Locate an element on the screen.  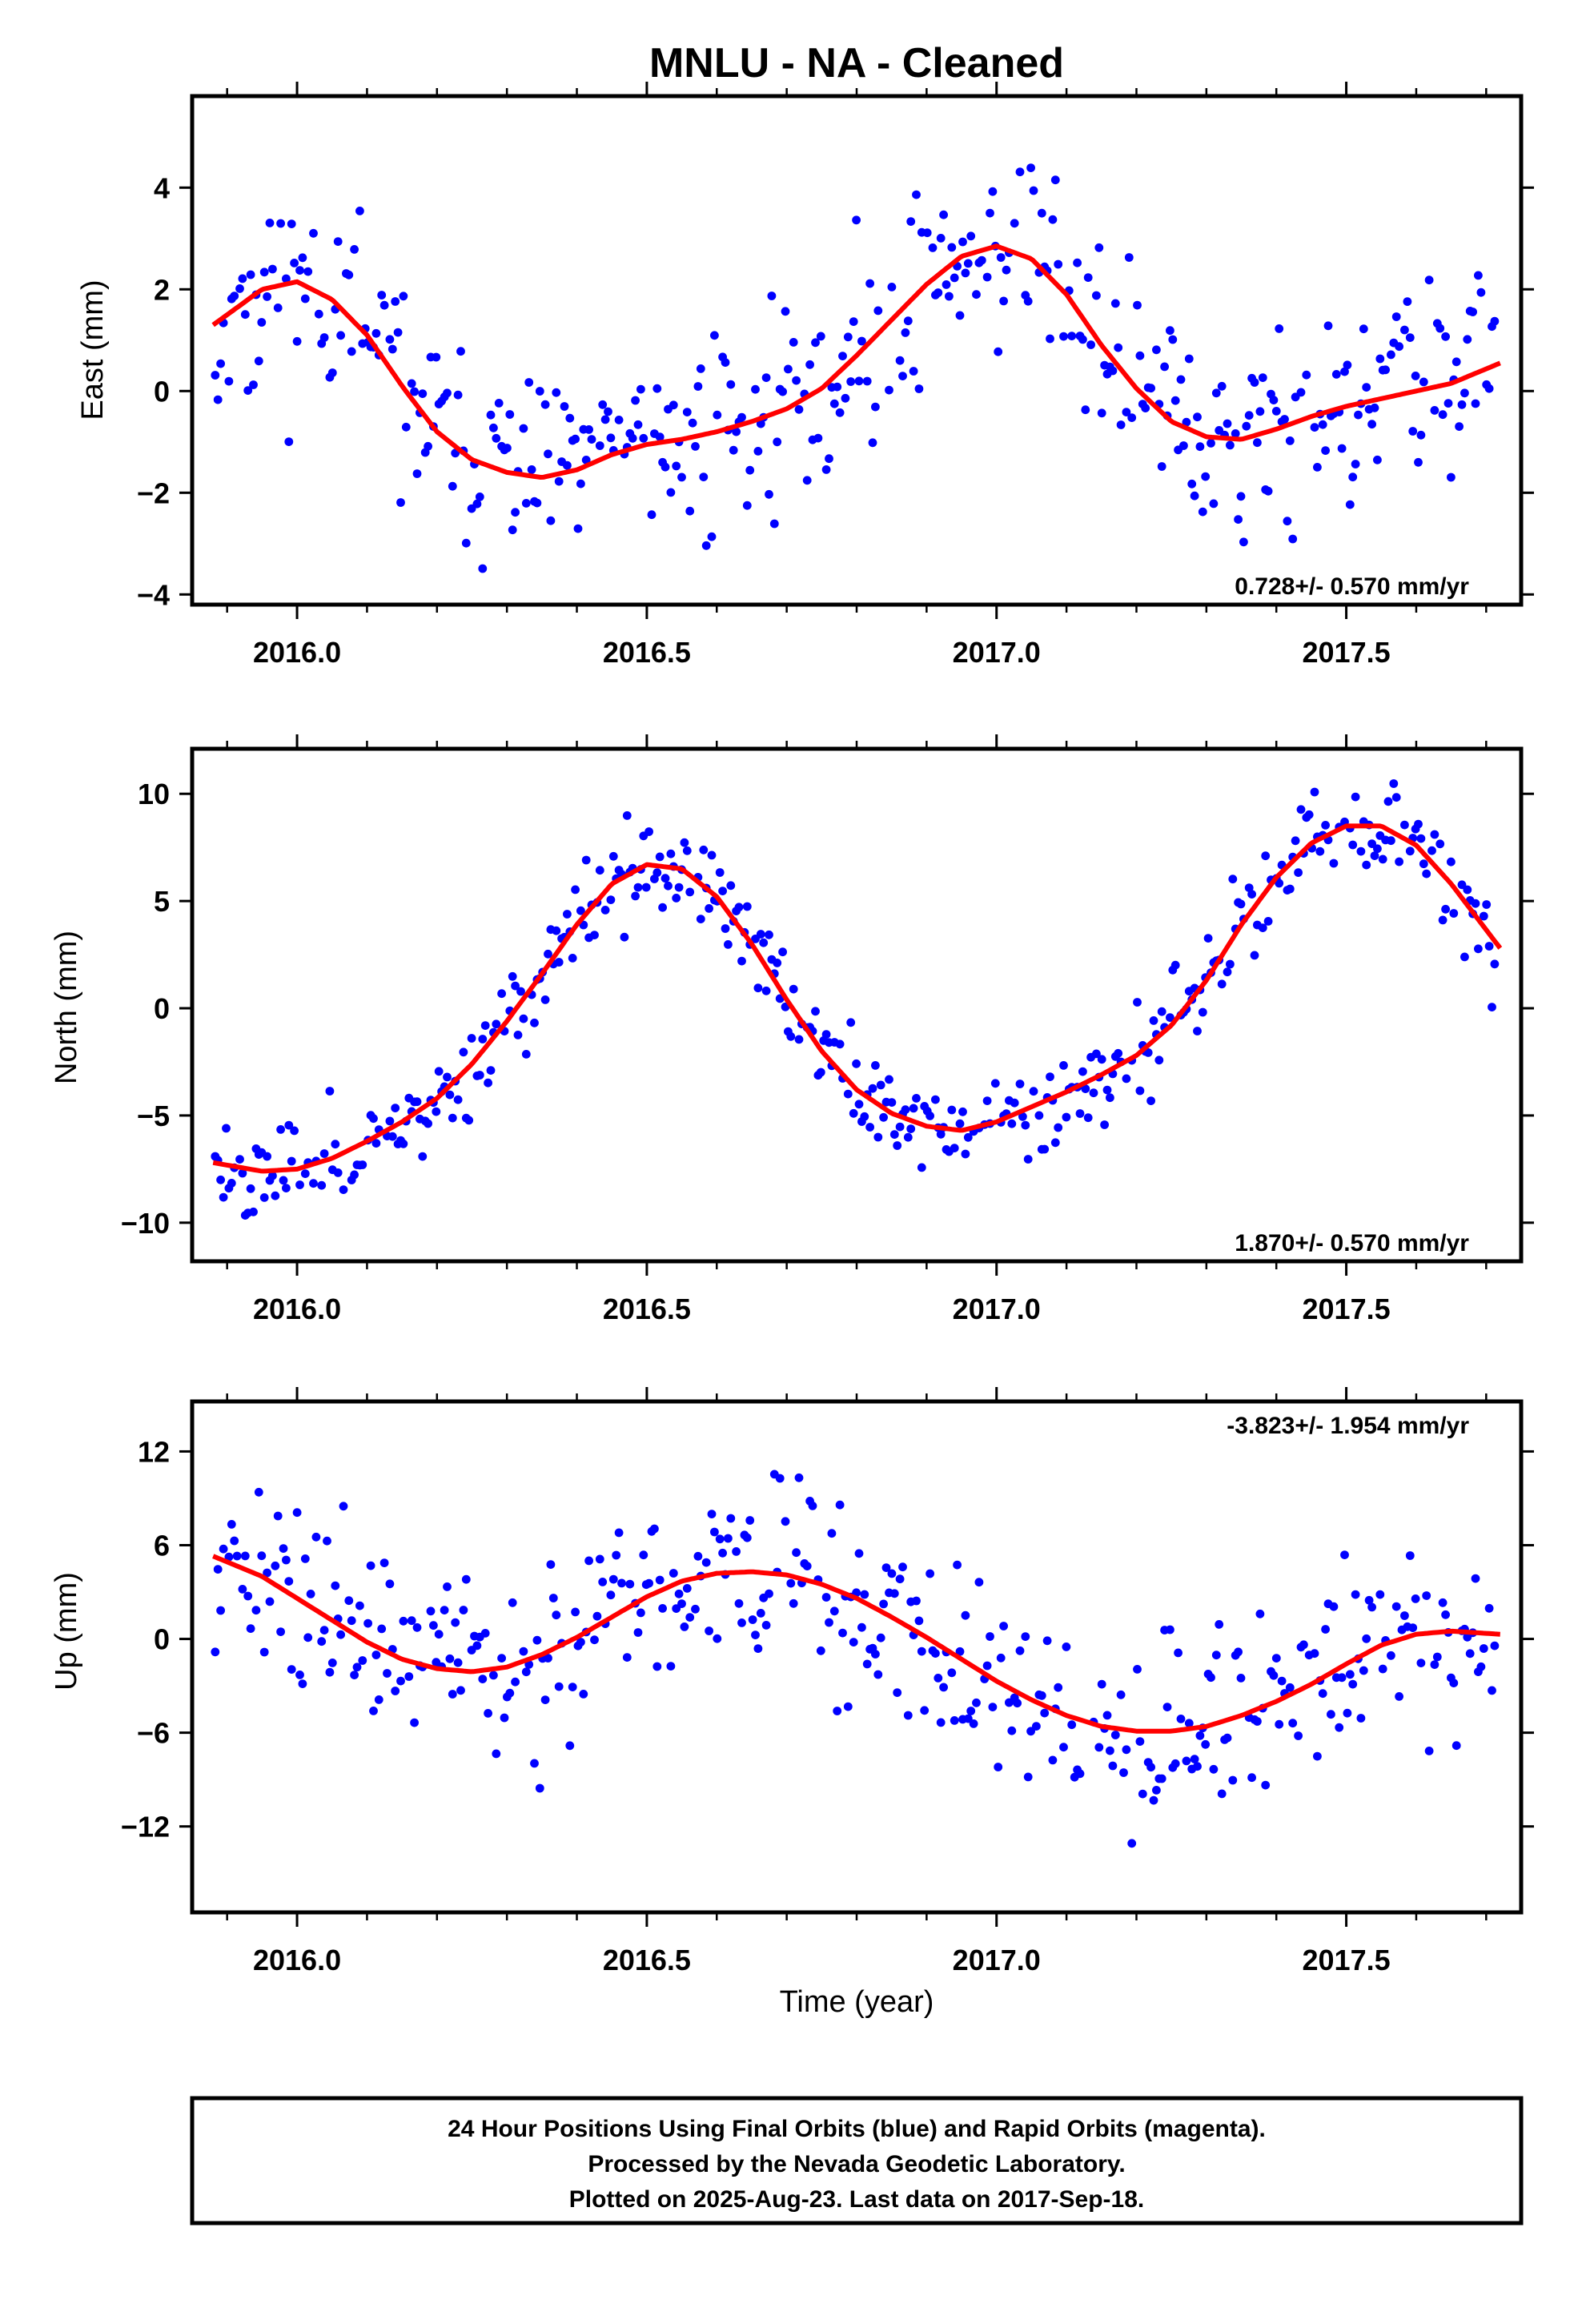
north-y-tick-label: −10 is located at coordinates (145, 1223).